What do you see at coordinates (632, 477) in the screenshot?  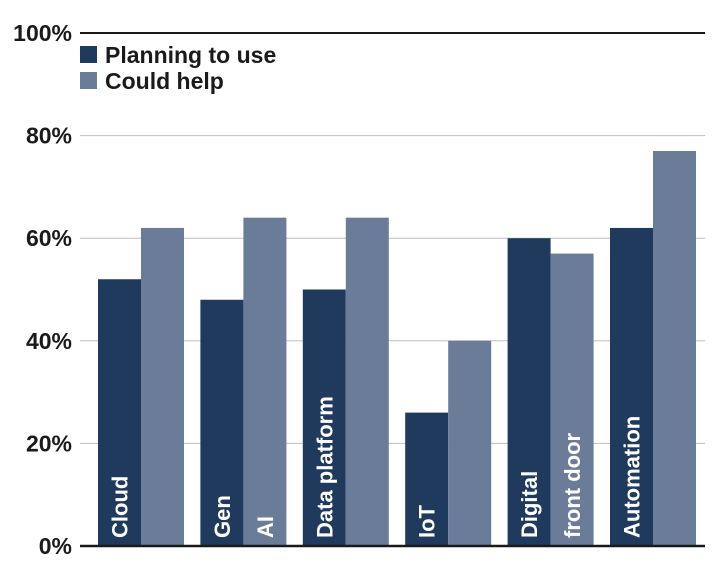 I see `category-label: Automation` at bounding box center [632, 477].